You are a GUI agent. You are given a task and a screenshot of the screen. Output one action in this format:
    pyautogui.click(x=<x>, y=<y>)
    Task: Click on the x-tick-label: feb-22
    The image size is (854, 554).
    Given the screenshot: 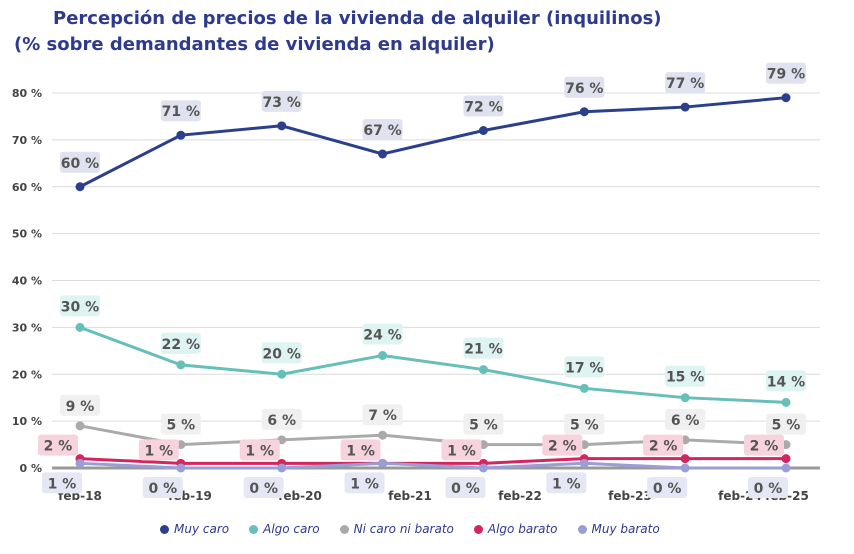 What is the action you would take?
    pyautogui.click(x=520, y=496)
    